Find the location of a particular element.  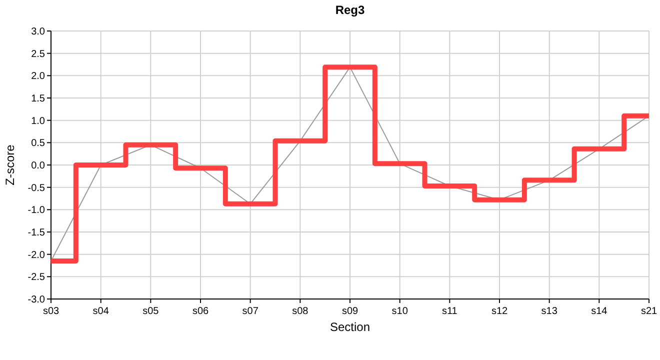

x-tick-label: s21 is located at coordinates (649, 311).